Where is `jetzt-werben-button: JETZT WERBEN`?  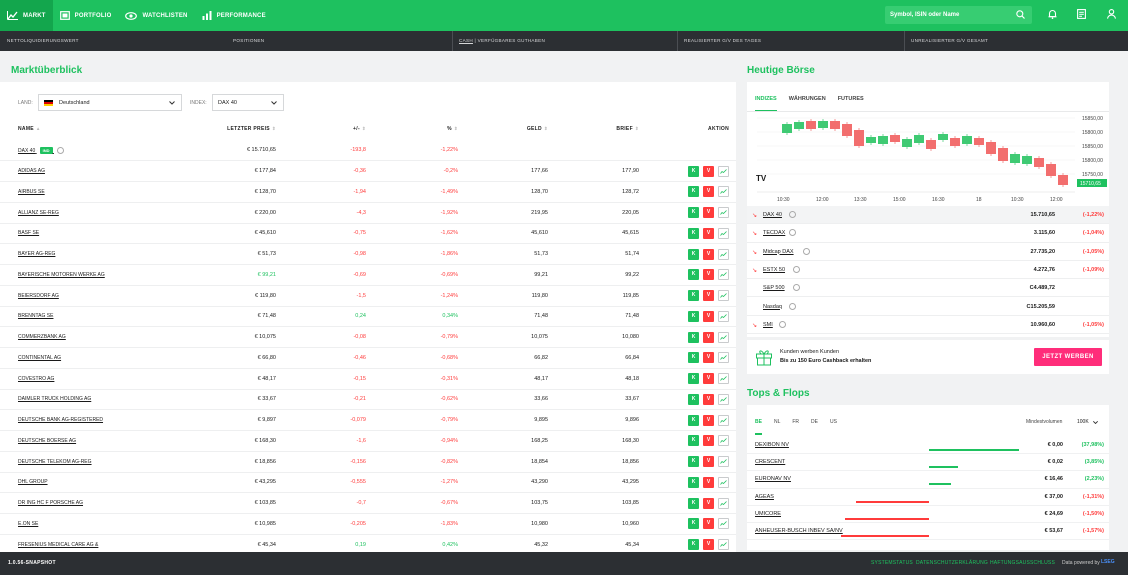
jetzt-werben-button: JETZT WERBEN is located at coordinates (1068, 357).